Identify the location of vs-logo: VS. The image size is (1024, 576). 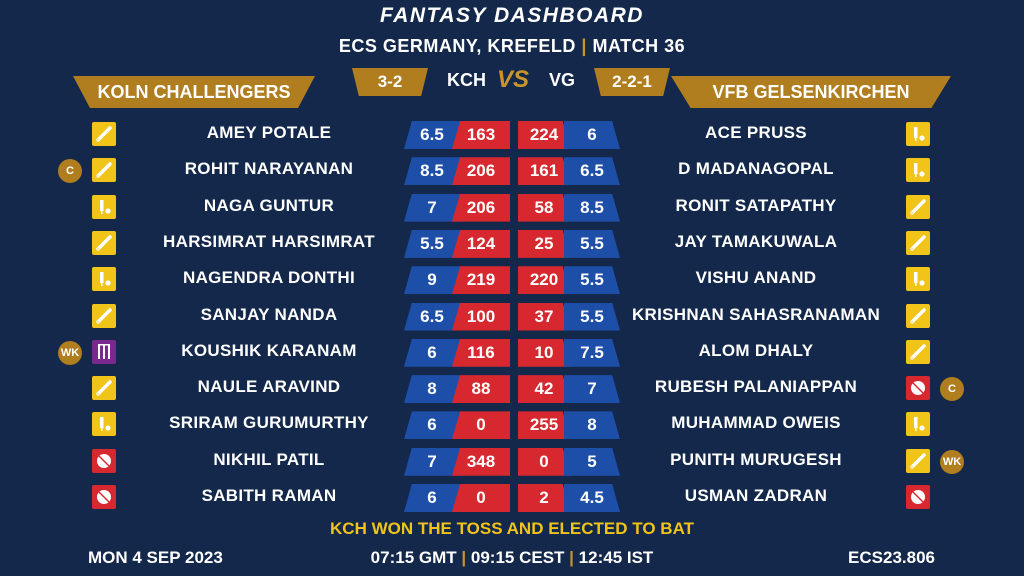
(513, 79).